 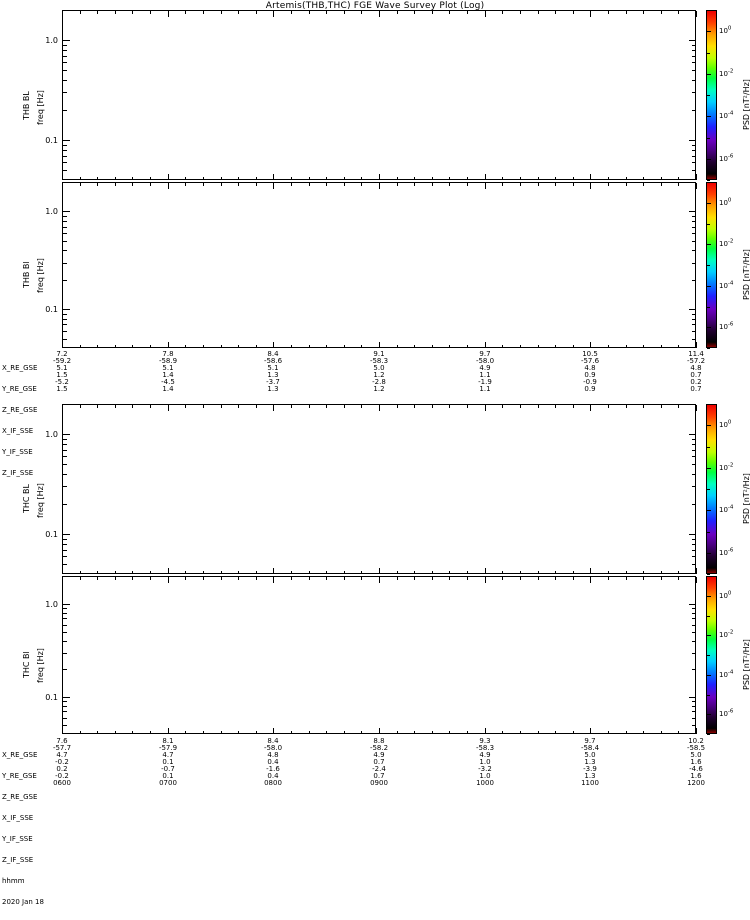 I want to click on annot-value: -58.6, so click(x=273, y=361).